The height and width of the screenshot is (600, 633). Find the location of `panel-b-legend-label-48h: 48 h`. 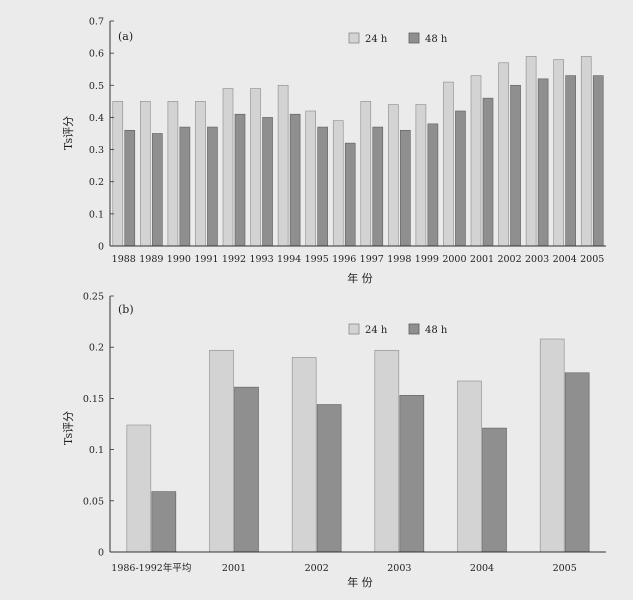

panel-b-legend-label-48h: 48 h is located at coordinates (436, 330).